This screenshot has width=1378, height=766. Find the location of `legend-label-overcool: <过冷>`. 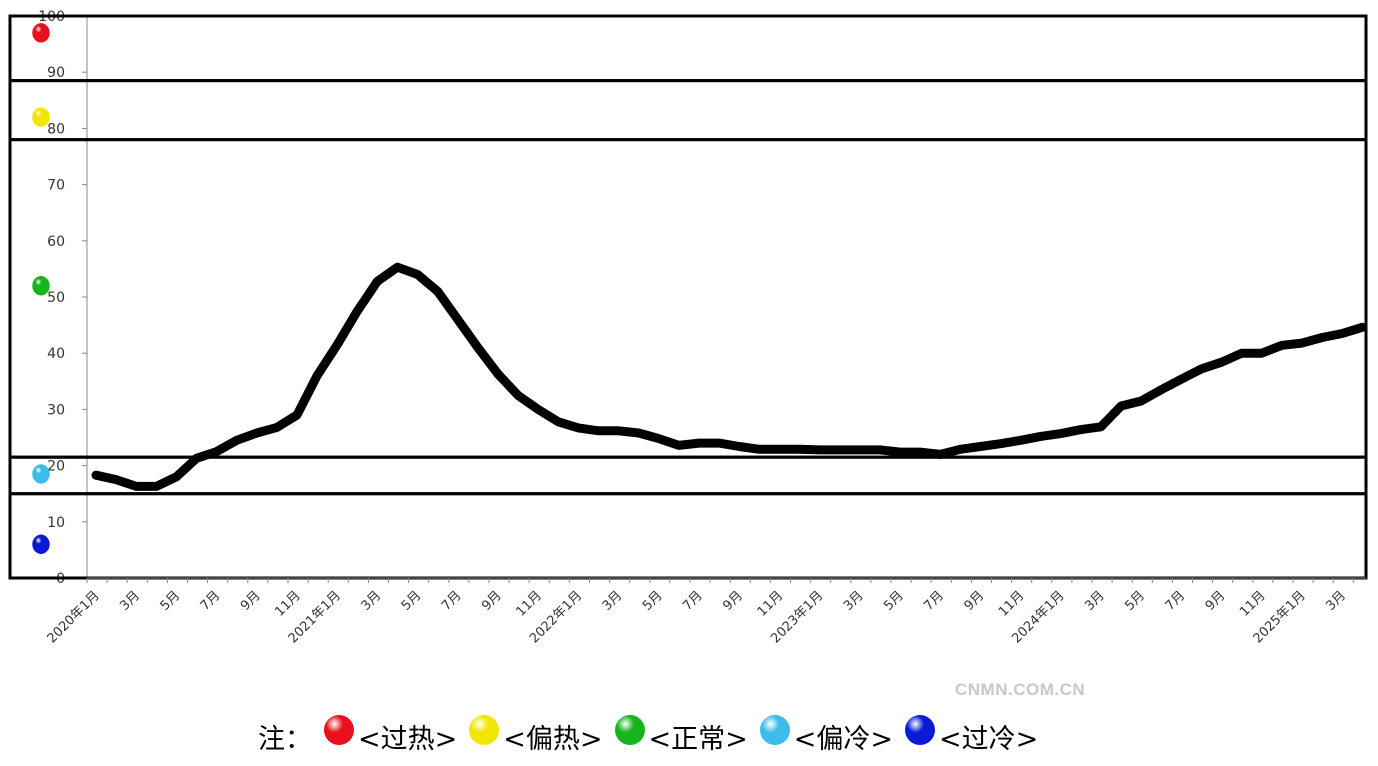

legend-label-overcool: <过冷> is located at coordinates (989, 739).